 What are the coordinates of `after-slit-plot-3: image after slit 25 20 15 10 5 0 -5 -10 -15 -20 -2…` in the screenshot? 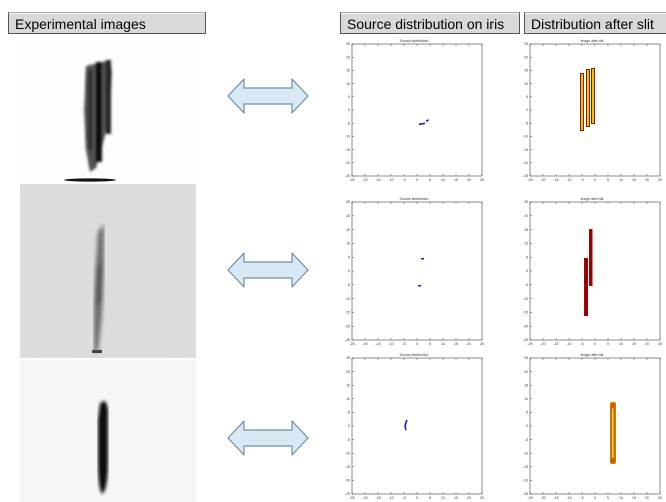 It's located at (591, 427).